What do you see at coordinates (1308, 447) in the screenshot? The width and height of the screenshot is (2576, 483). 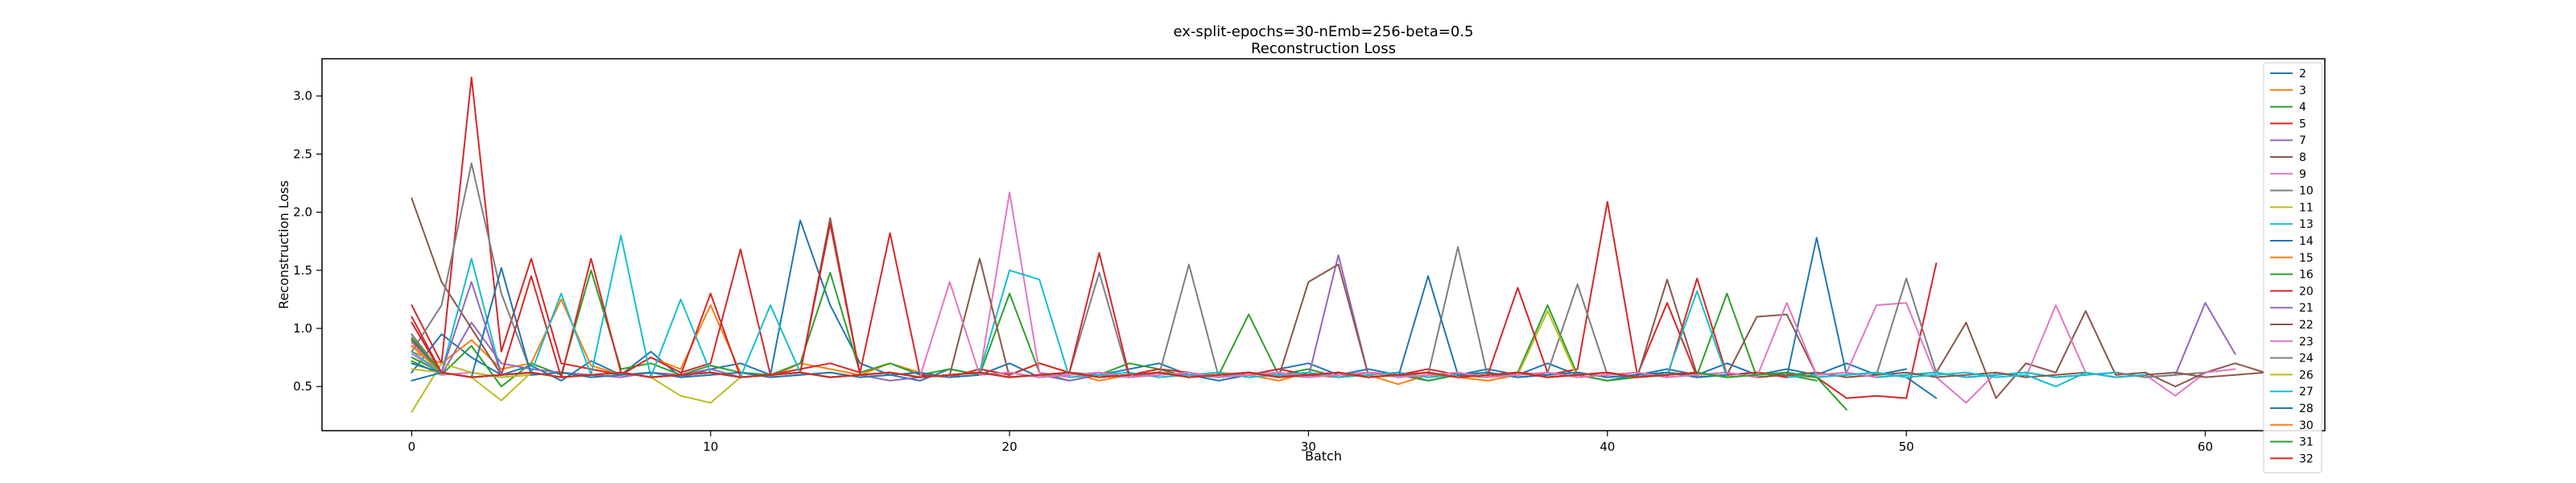 I see `x-tick-label: 30` at bounding box center [1308, 447].